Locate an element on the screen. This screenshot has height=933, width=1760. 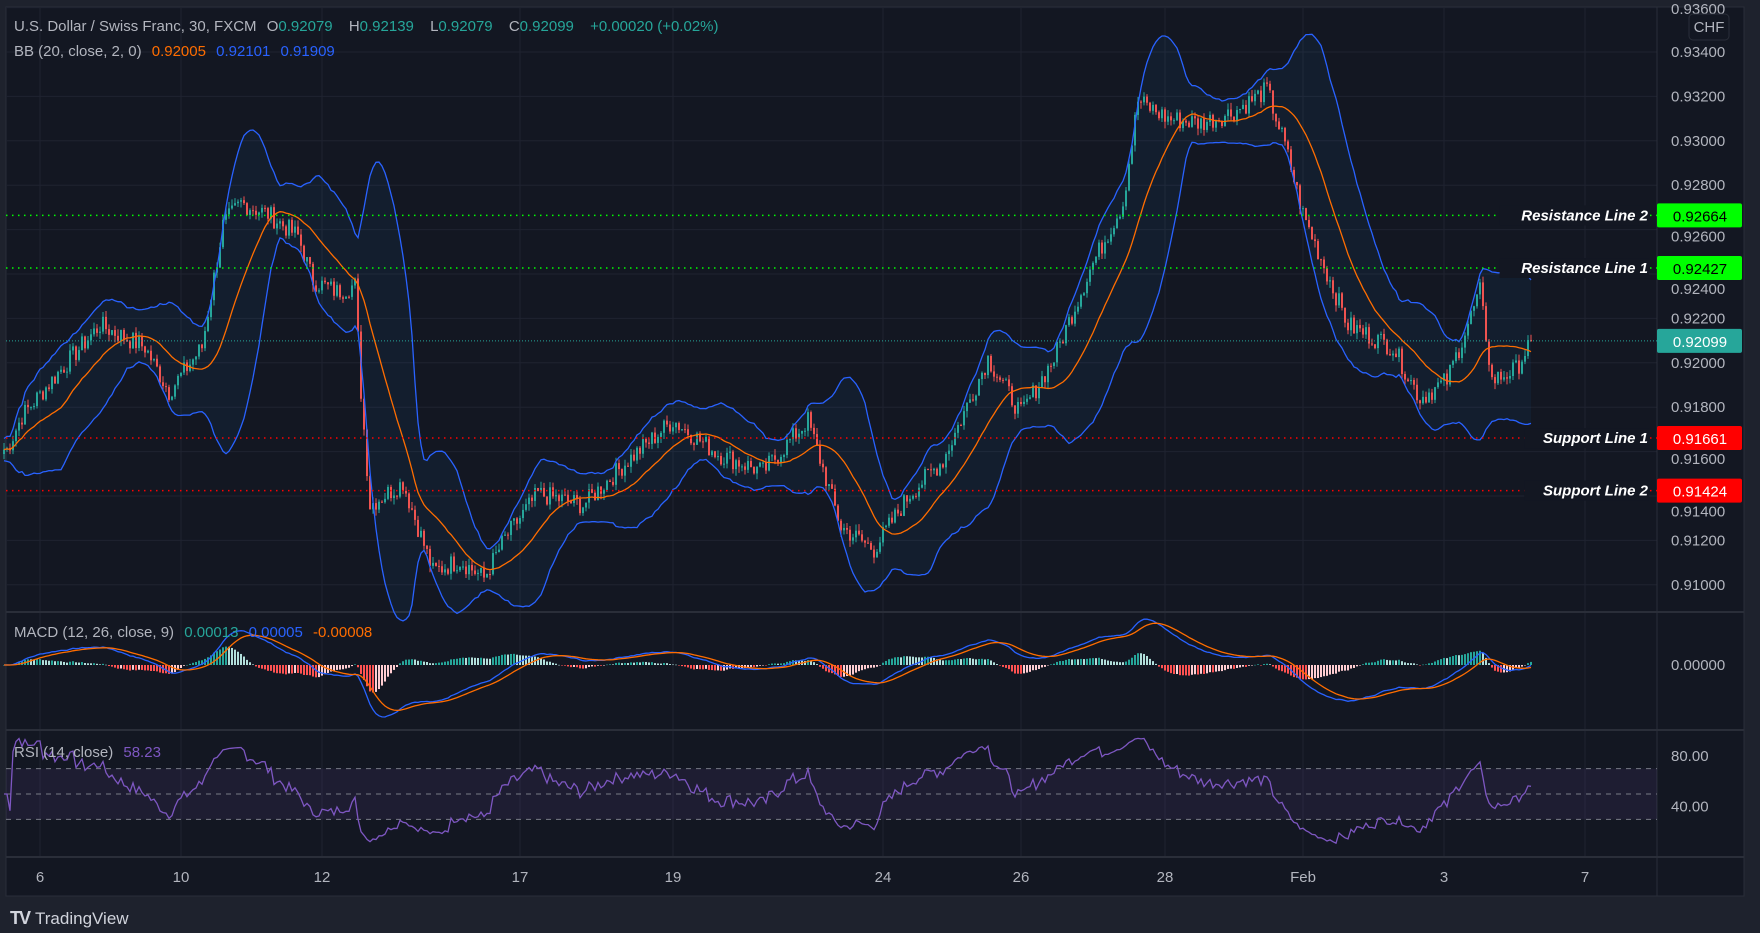
change-value: +0.00020 (+0.02%) is located at coordinates (654, 26).